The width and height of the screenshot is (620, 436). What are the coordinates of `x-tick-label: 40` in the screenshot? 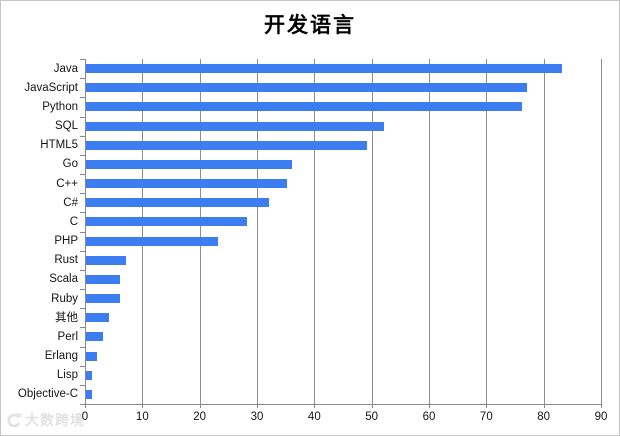 It's located at (314, 417).